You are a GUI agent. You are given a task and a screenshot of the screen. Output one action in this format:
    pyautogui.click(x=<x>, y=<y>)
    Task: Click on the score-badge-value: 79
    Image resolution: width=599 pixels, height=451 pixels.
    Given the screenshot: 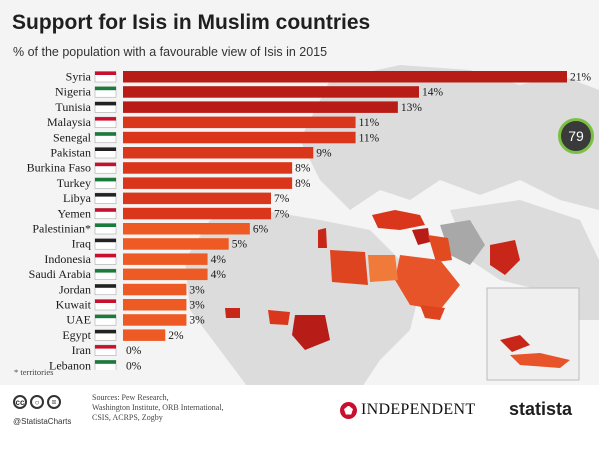 What is the action you would take?
    pyautogui.click(x=576, y=136)
    